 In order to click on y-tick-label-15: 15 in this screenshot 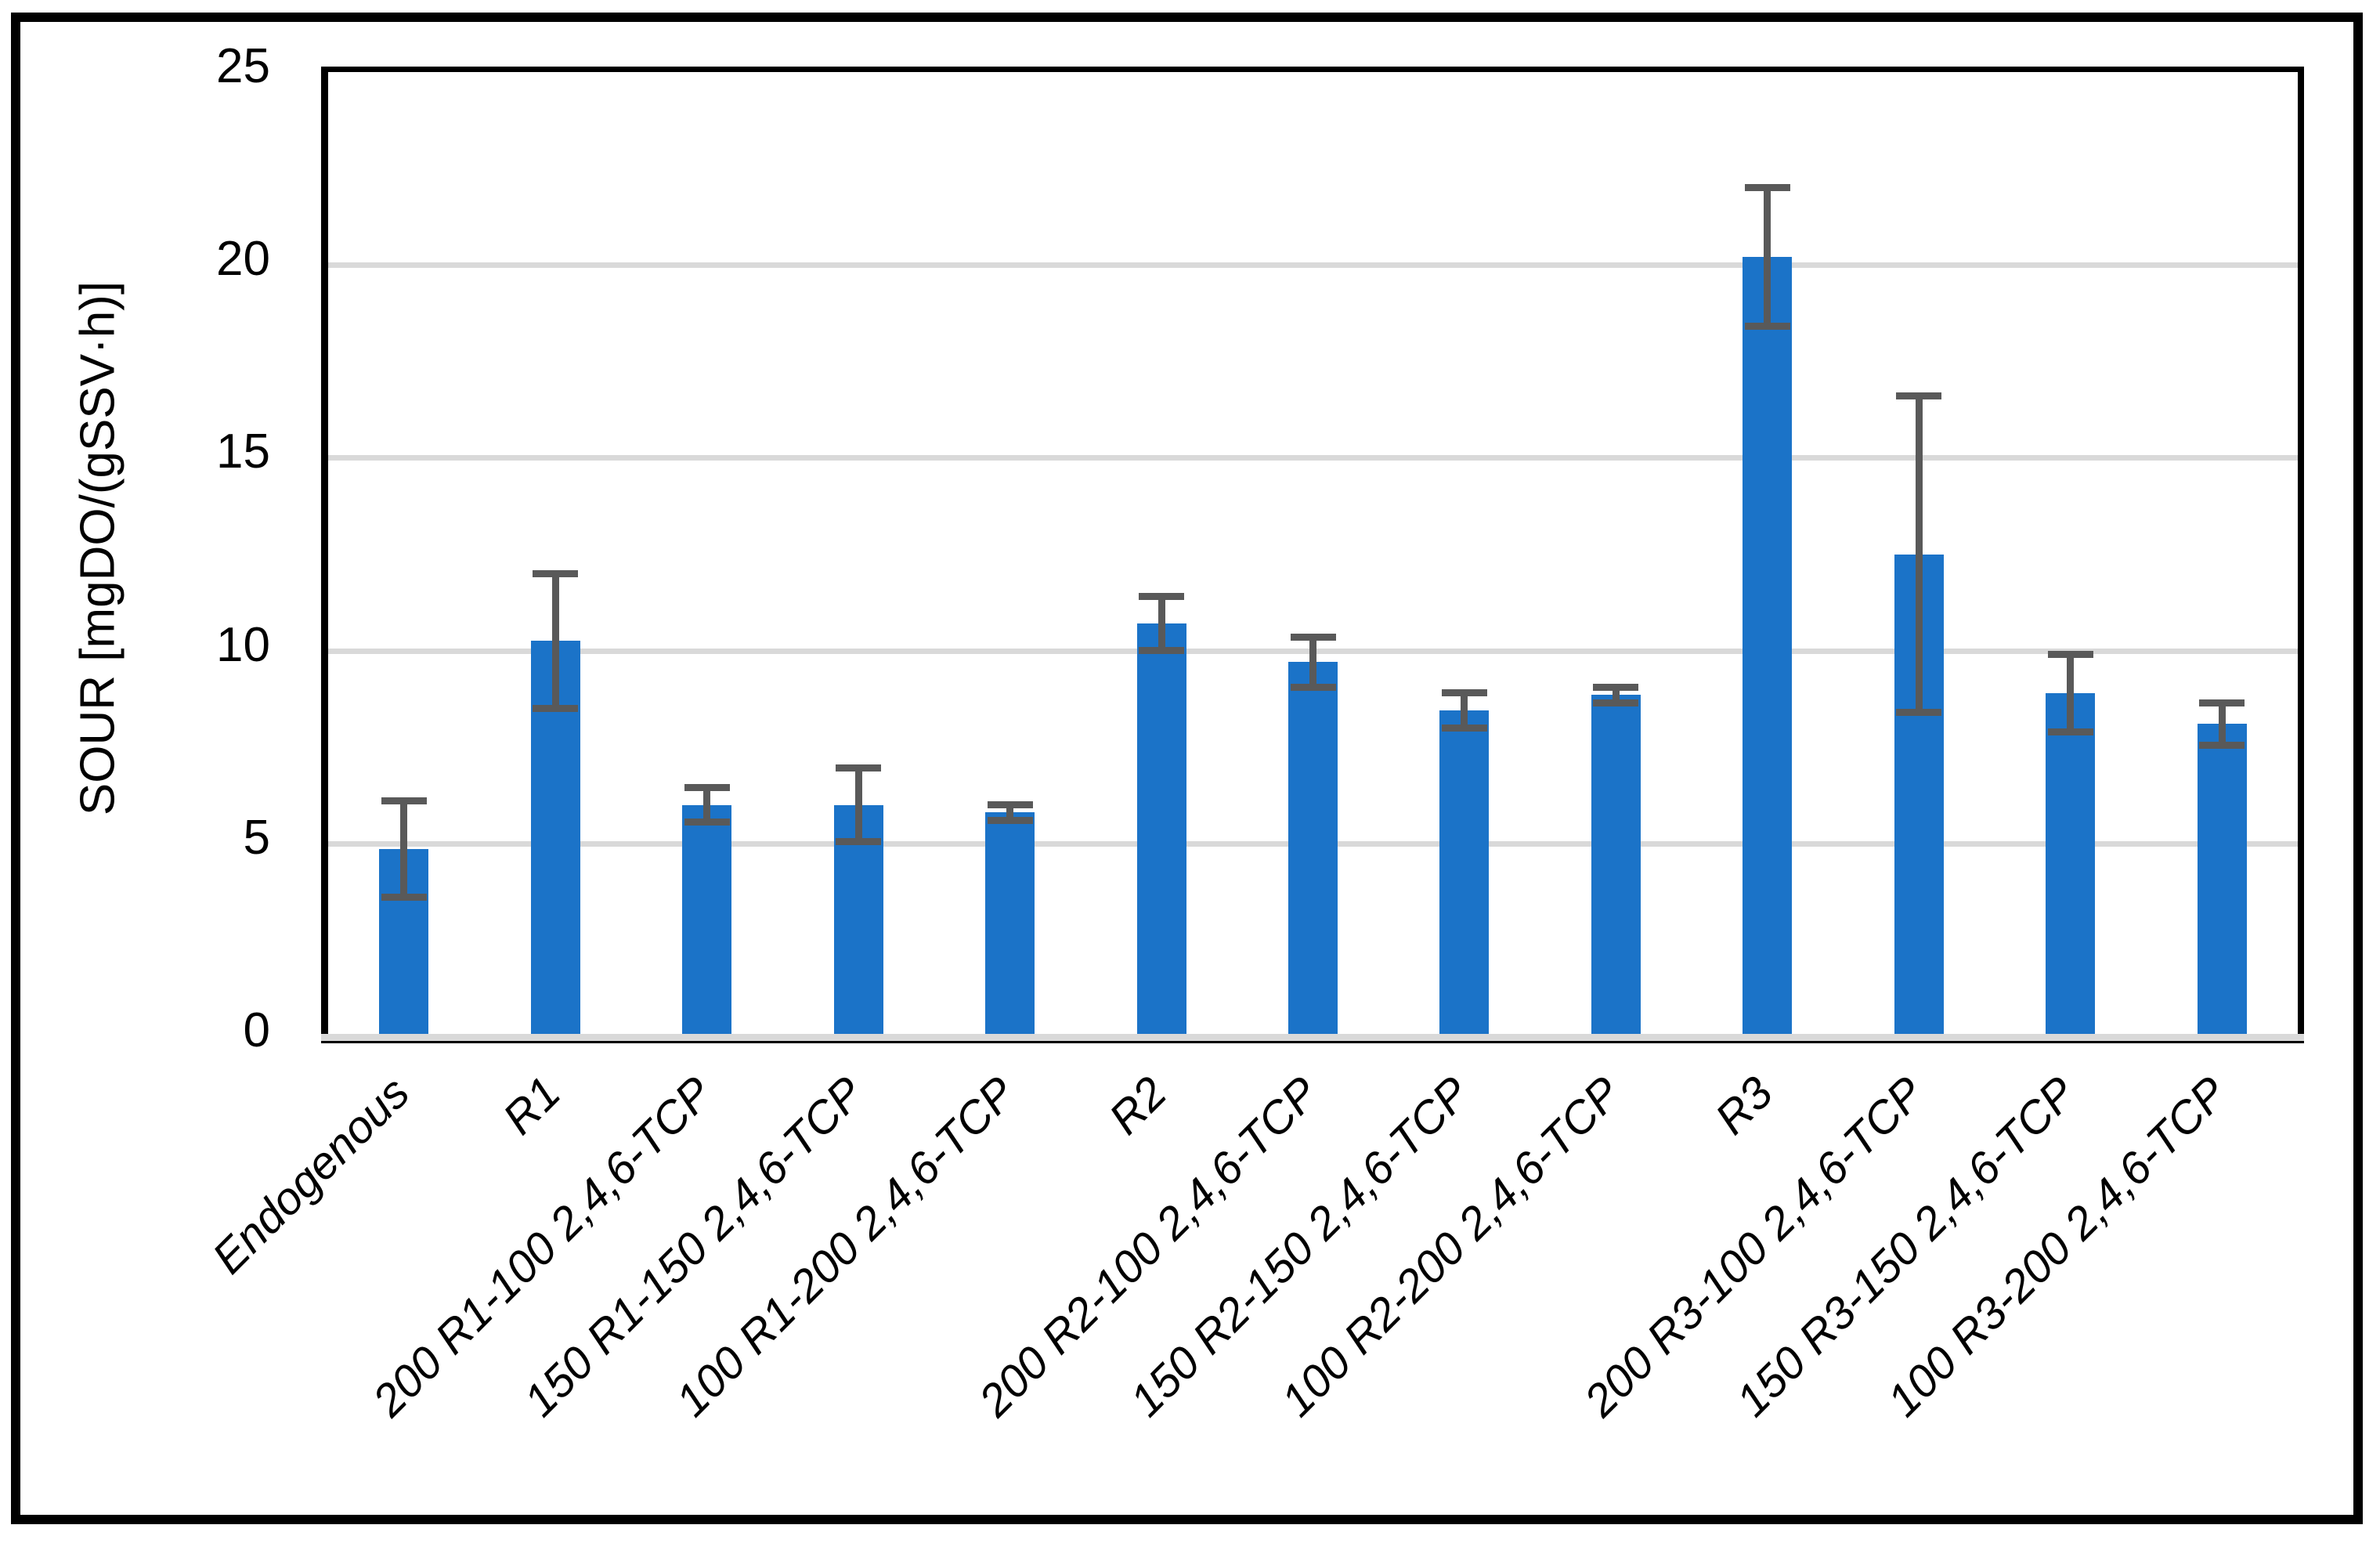, I will do `click(243, 452)`.